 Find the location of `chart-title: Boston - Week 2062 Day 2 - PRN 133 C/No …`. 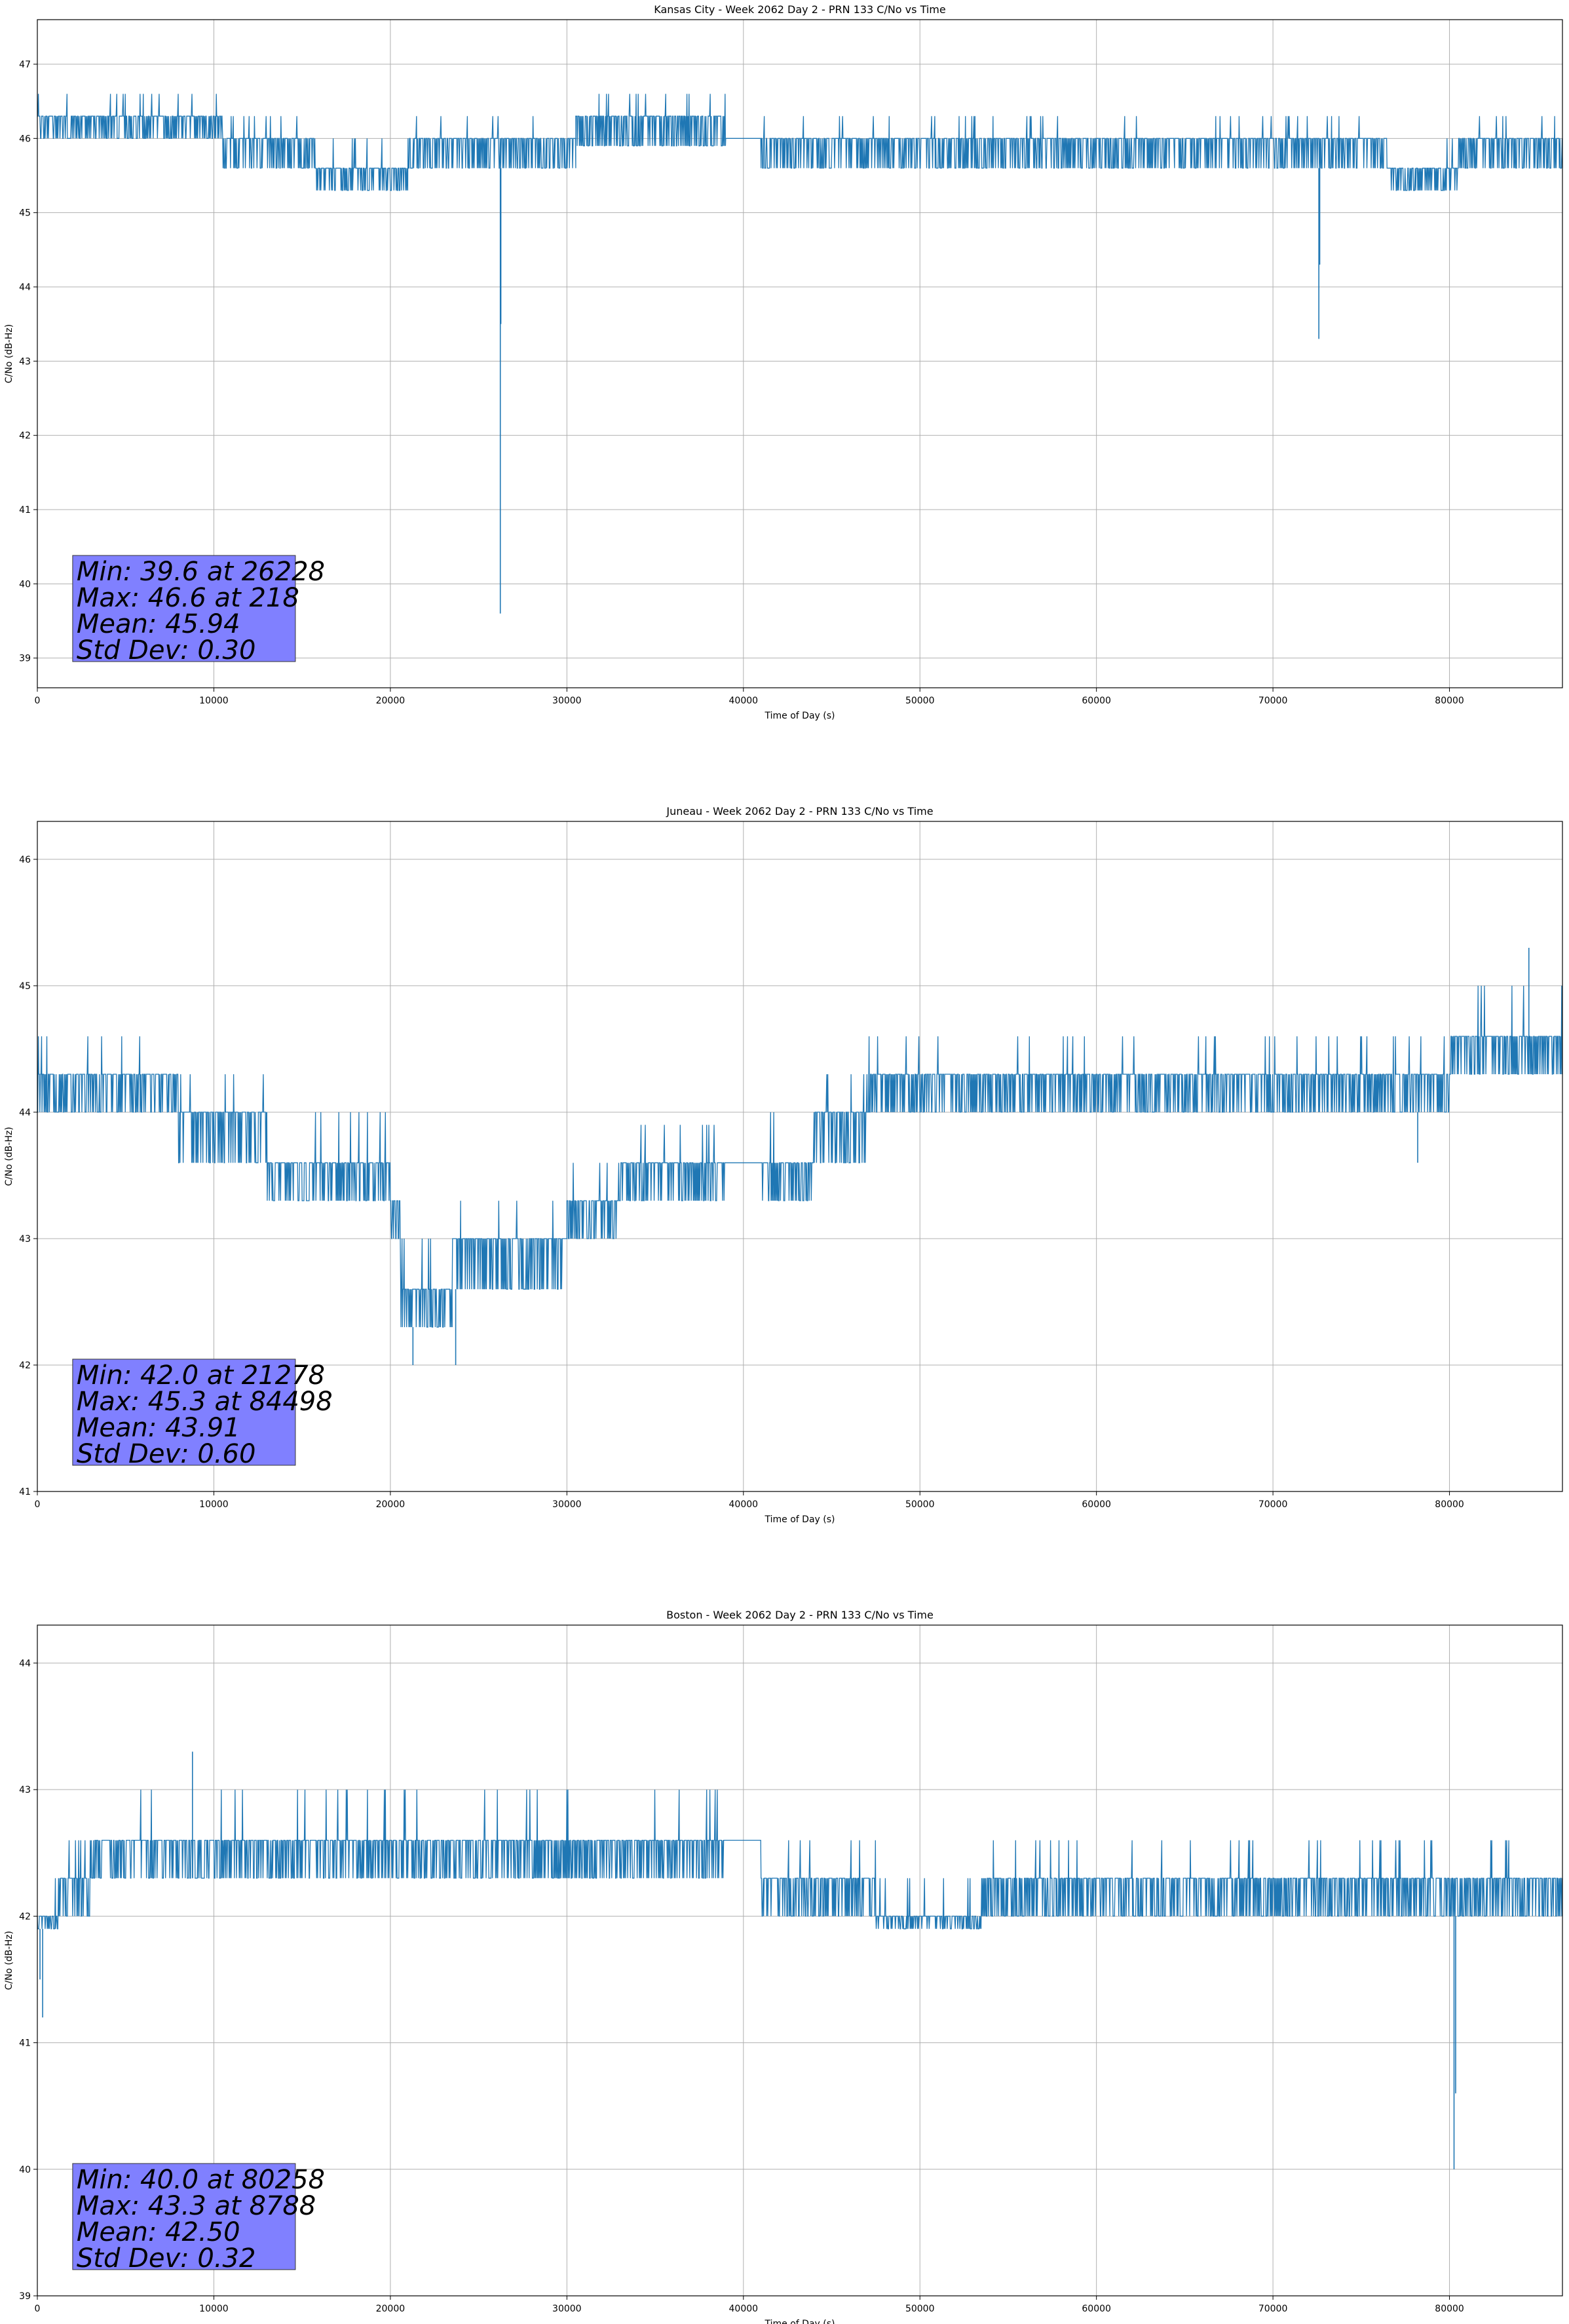

chart-title: Boston - Week 2062 Day 2 - PRN 133 C/No … is located at coordinates (800, 1615).